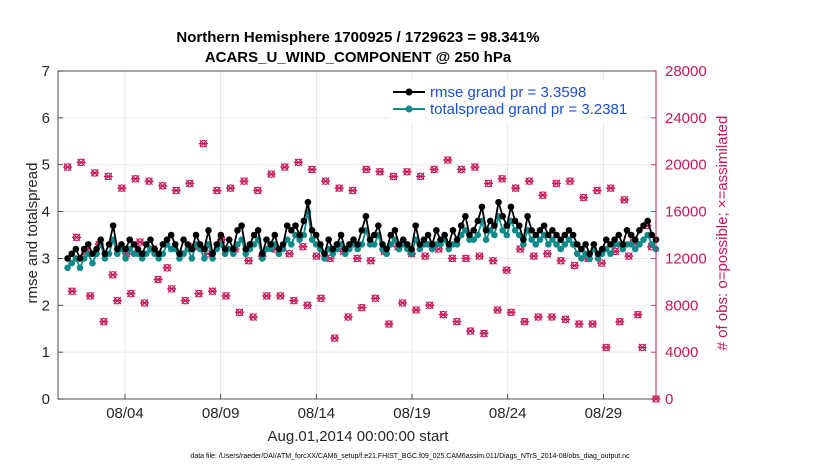  Describe the element at coordinates (46, 212) in the screenshot. I see `y-tick-label: 4` at that location.